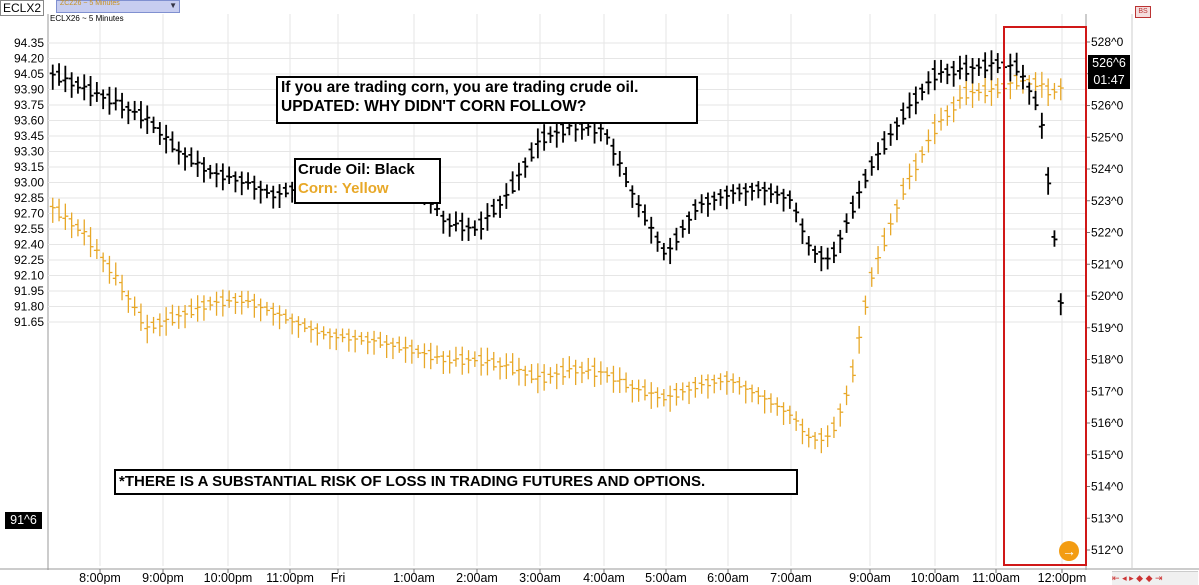  Describe the element at coordinates (1116, 578) in the screenshot. I see `scroll-first-icon: ⇤` at that location.